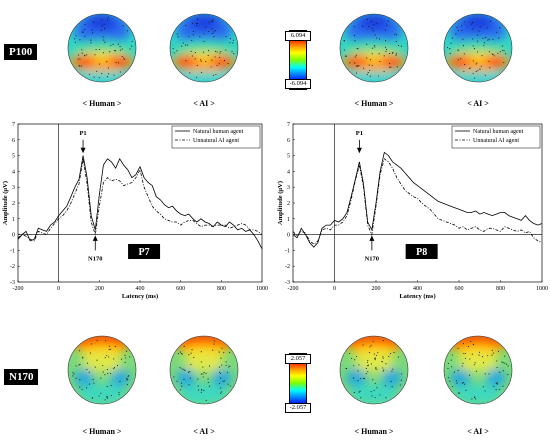 This screenshot has height=442, width=550. What do you see at coordinates (21, 52) in the screenshot?
I see `p100-row-label: P100` at bounding box center [21, 52].